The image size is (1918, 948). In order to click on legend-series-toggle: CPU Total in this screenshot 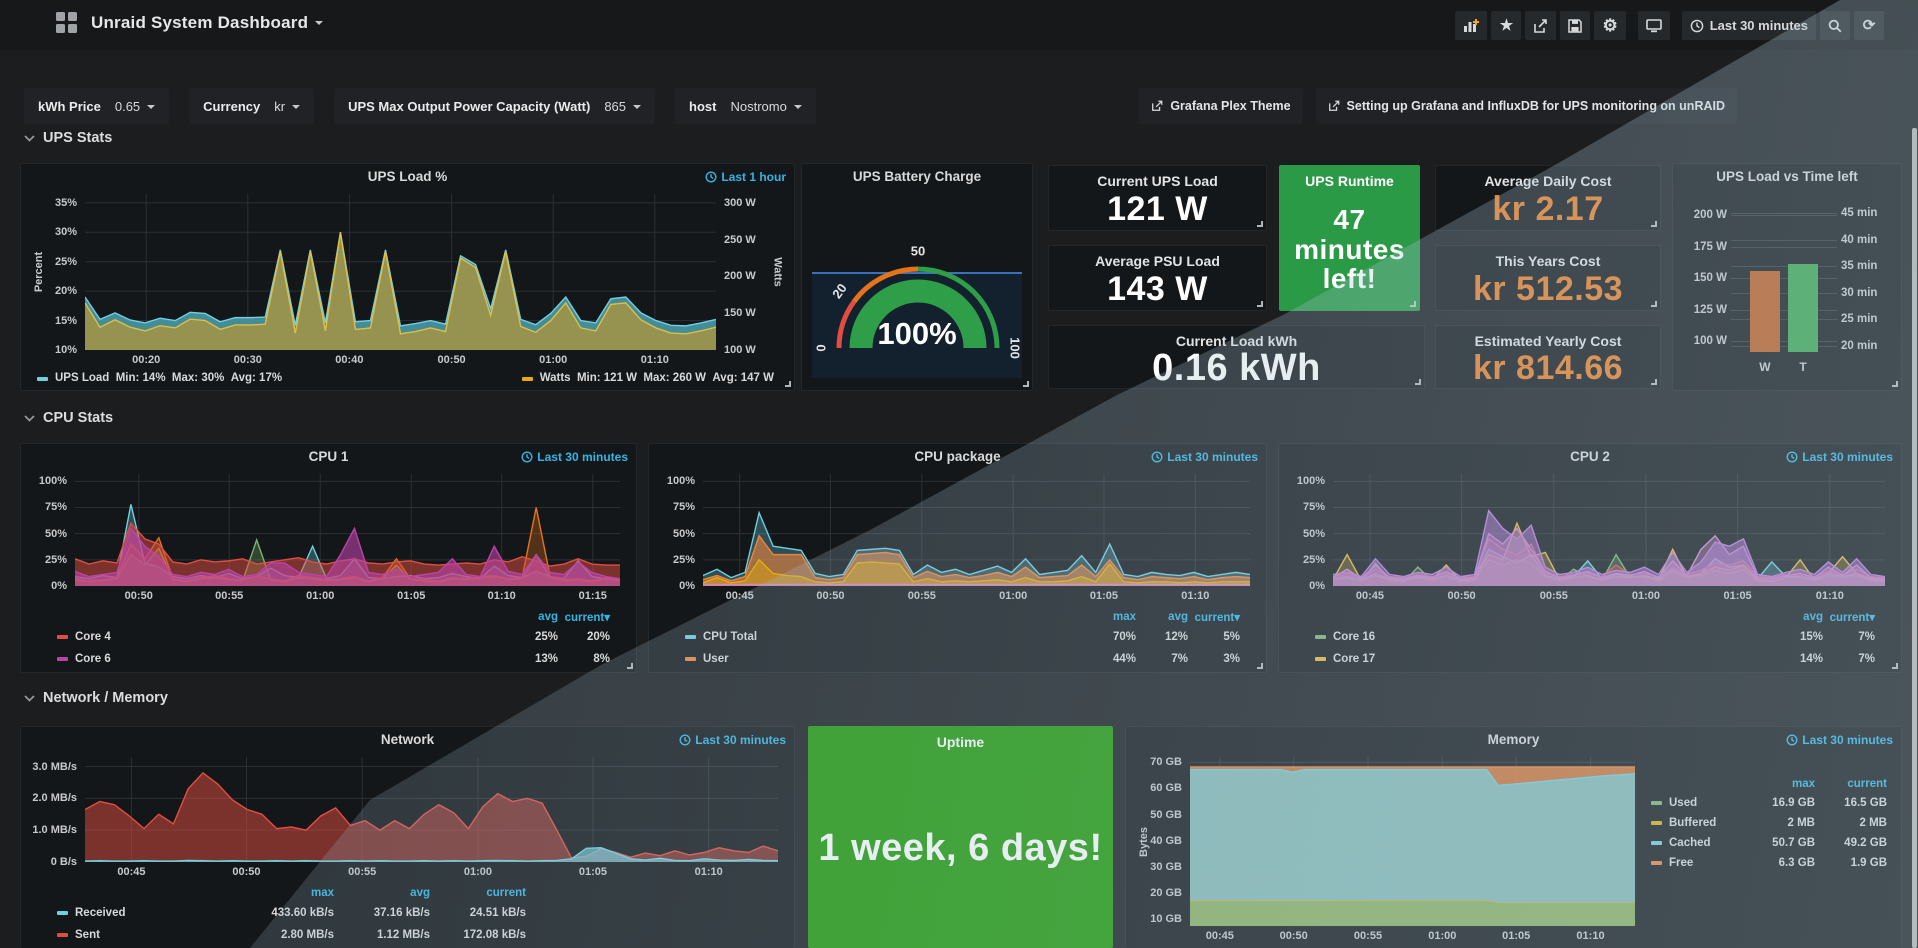, I will do `click(884, 637)`.